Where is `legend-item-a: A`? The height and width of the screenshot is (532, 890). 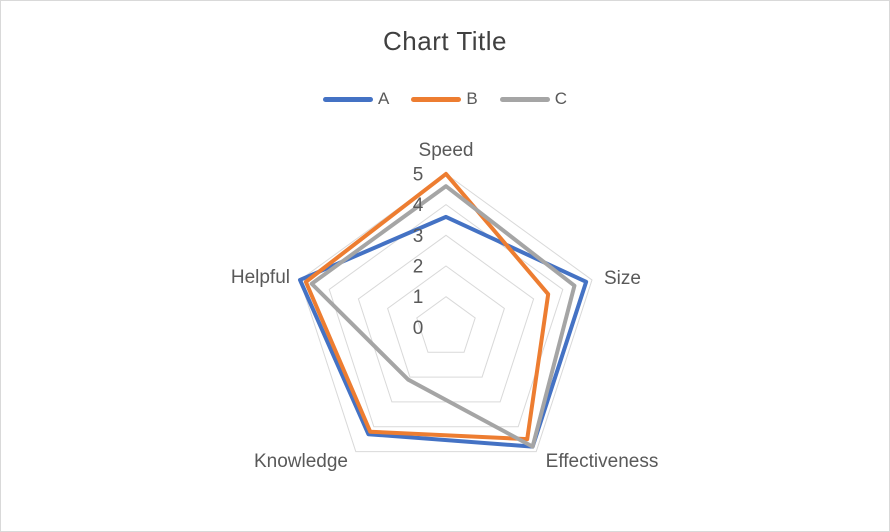
legend-item-a: A is located at coordinates (356, 99).